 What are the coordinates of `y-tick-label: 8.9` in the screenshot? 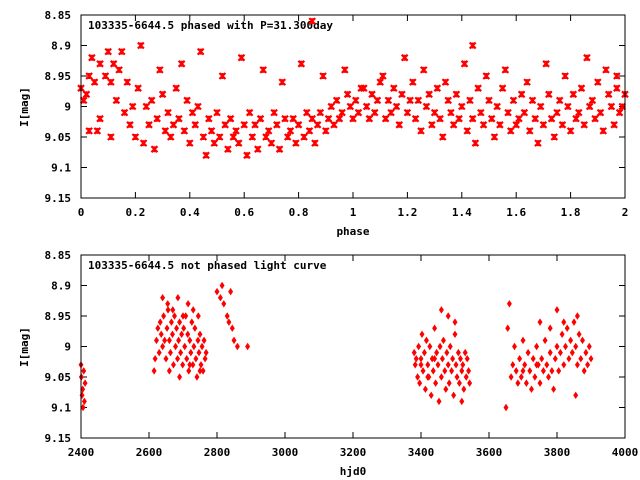 It's located at (61, 46).